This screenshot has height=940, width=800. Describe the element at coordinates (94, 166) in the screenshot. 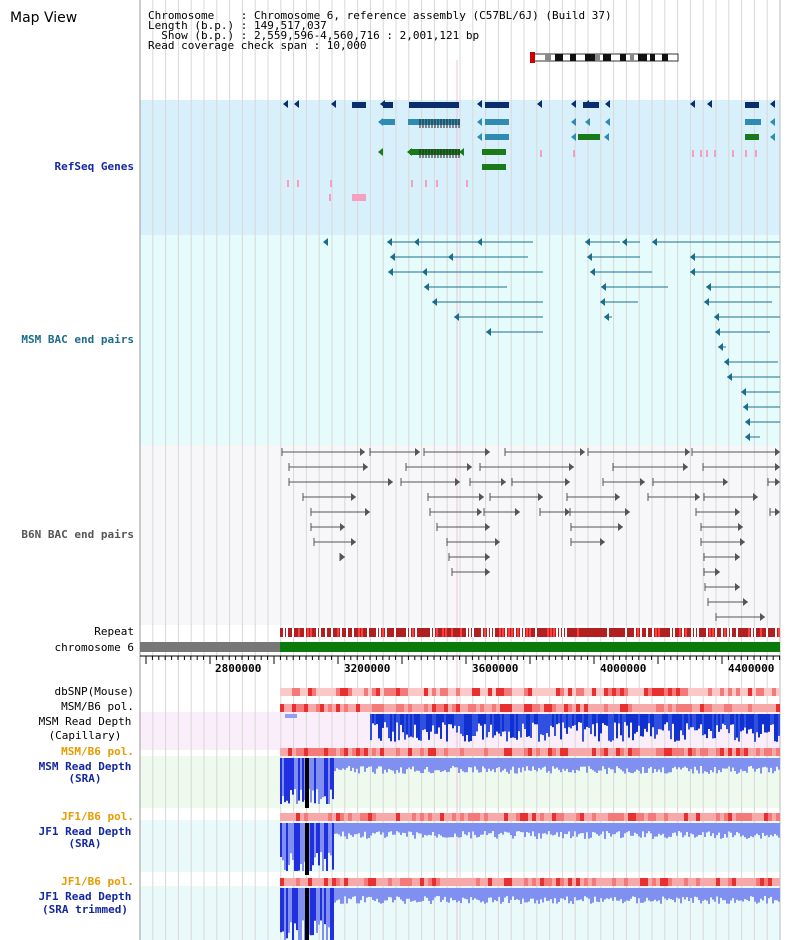

I see `track-label-refseq: RefSeq Genes` at that location.